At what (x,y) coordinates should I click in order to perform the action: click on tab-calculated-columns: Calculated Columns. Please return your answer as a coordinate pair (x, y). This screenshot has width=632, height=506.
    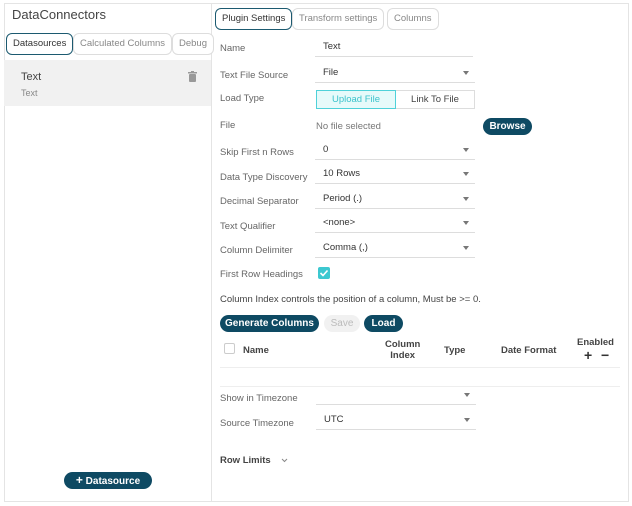
    Looking at the image, I should click on (123, 44).